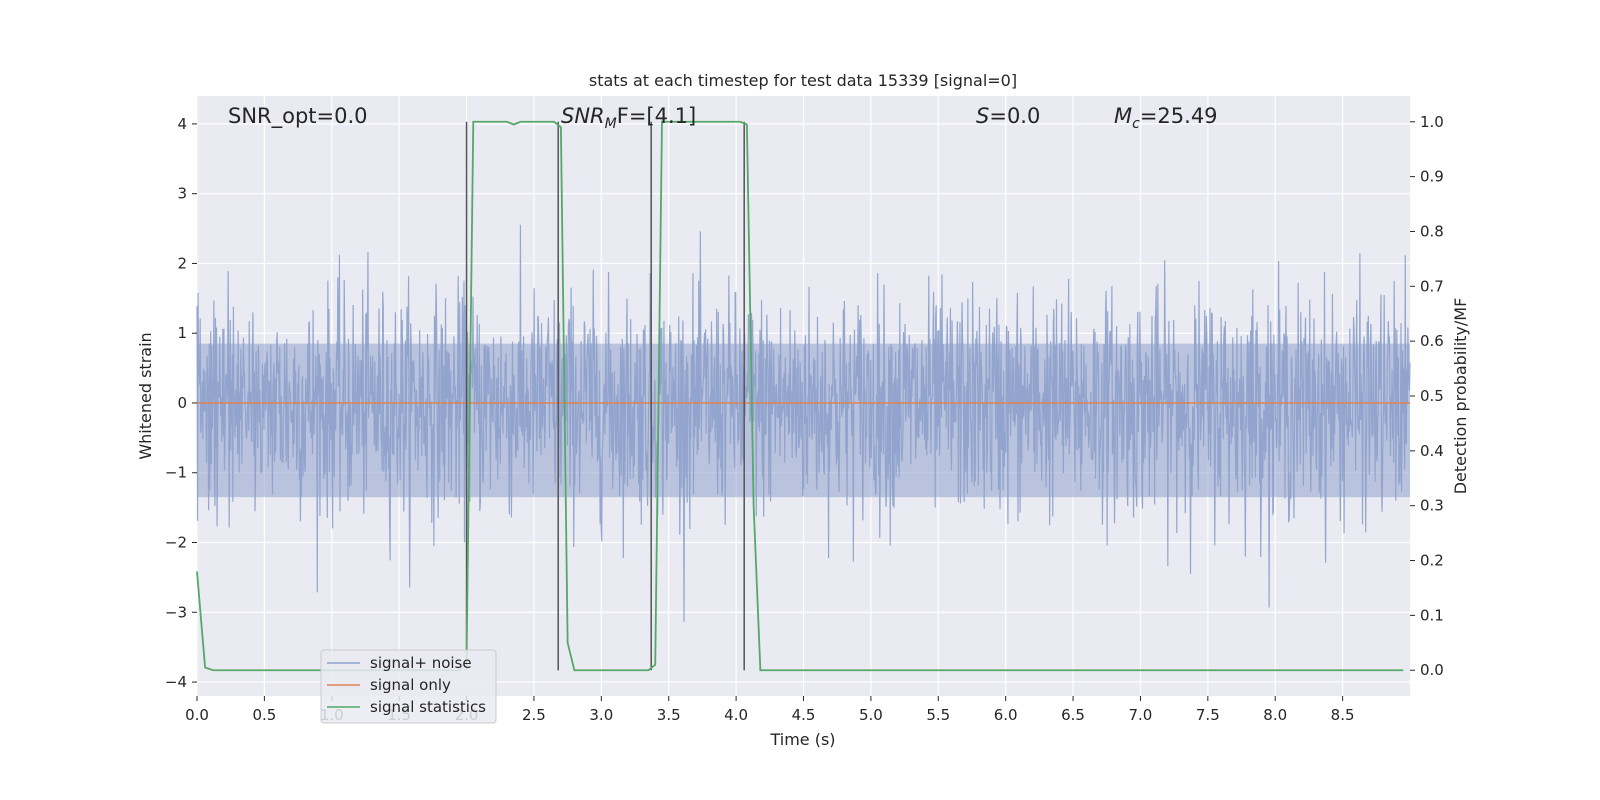 The height and width of the screenshot is (800, 1600). What do you see at coordinates (1073, 715) in the screenshot?
I see `x-tick-label: 6.5` at bounding box center [1073, 715].